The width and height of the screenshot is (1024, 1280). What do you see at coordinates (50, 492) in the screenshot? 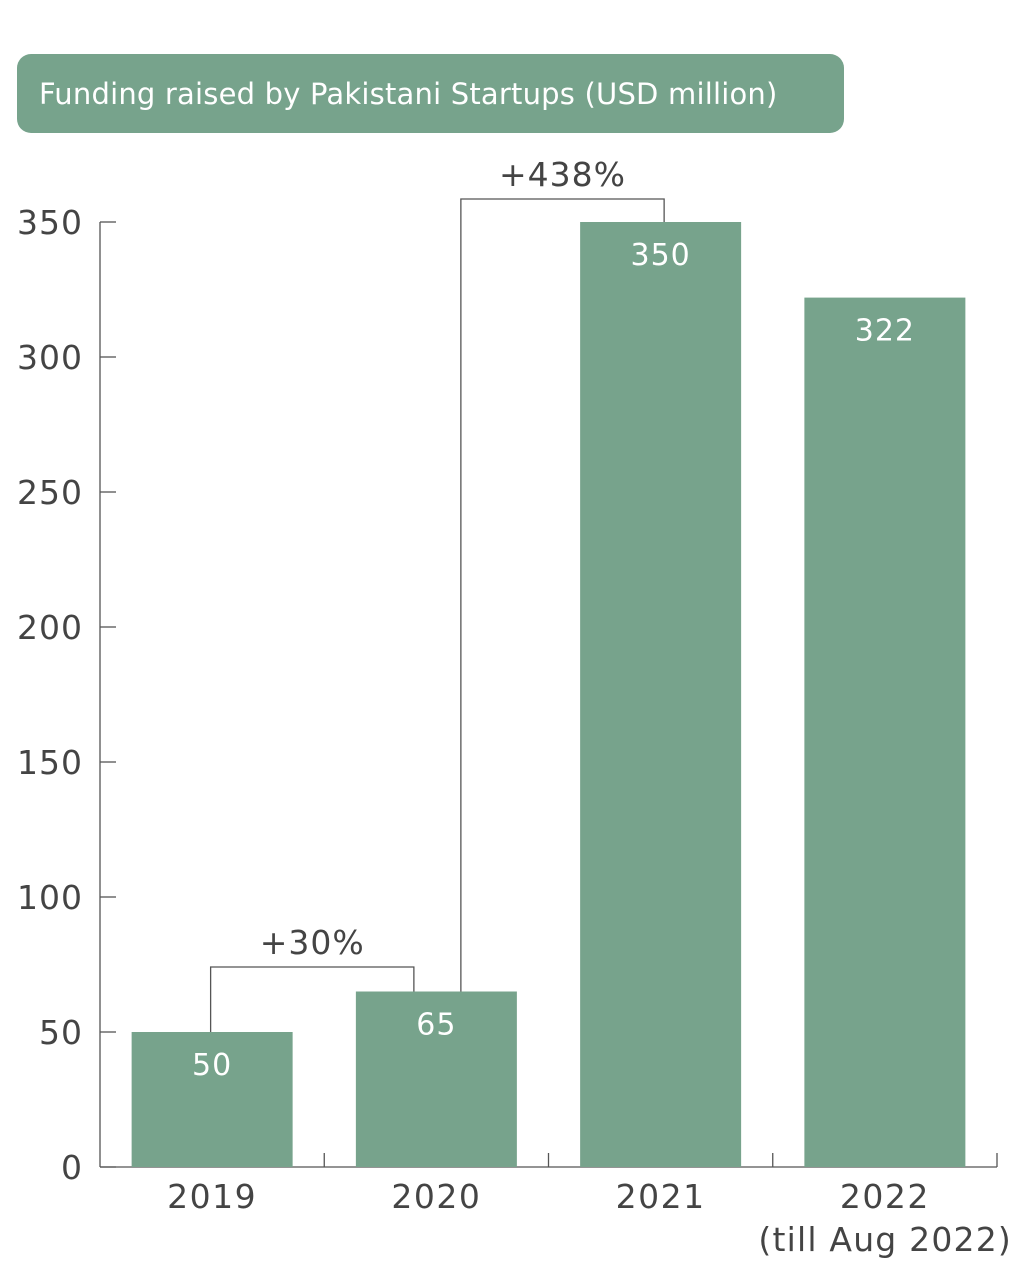
I see `y-tick-label: 250` at bounding box center [50, 492].